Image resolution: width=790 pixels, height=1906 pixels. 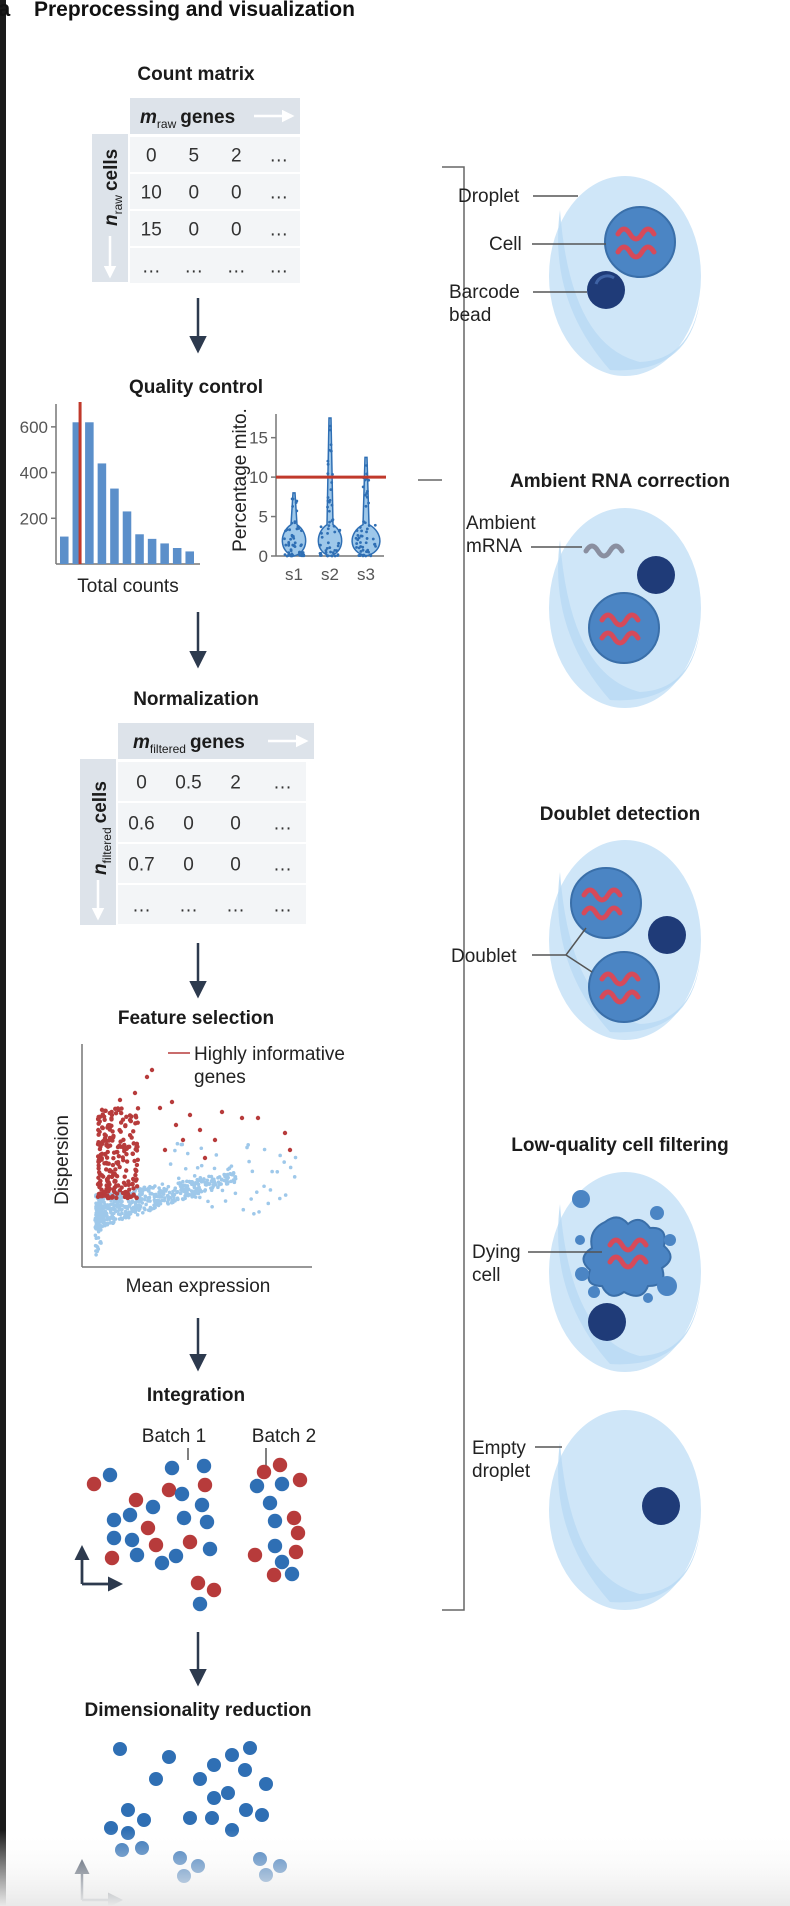 I want to click on histogram-ytick-label: 200, so click(x=34, y=518).